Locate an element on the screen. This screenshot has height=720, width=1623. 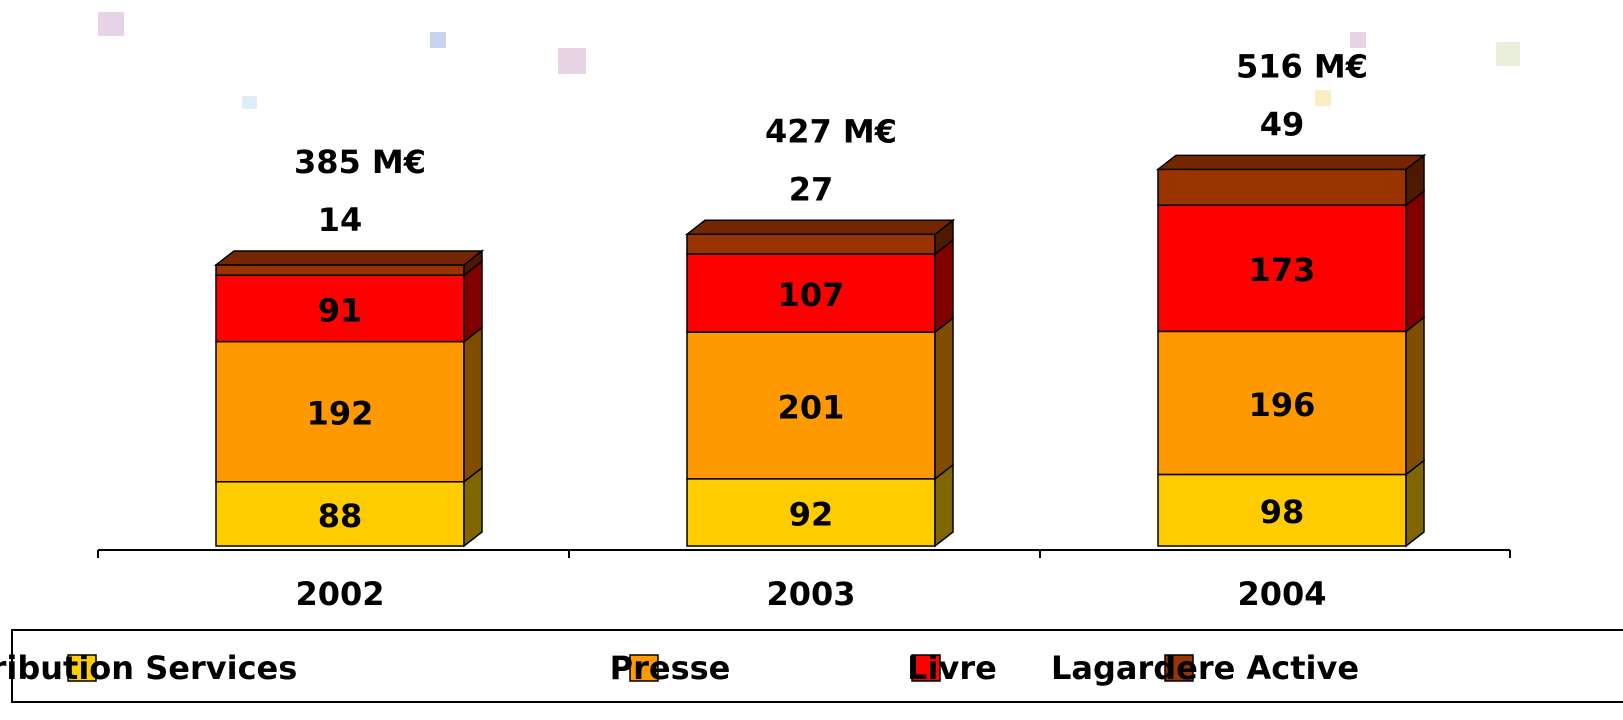
legend-label: Distribution Services is located at coordinates (148, 668).